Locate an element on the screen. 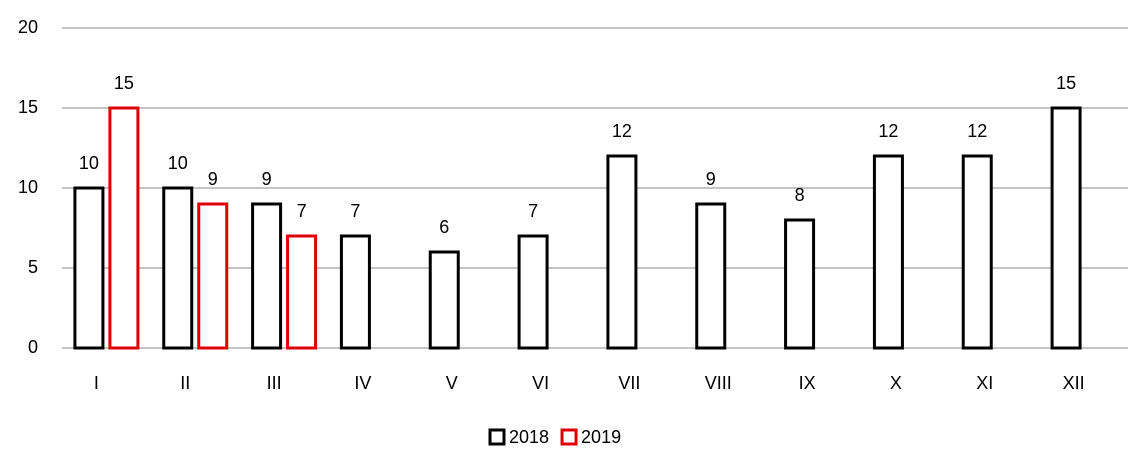  x-tick-label: VII is located at coordinates (629, 383).